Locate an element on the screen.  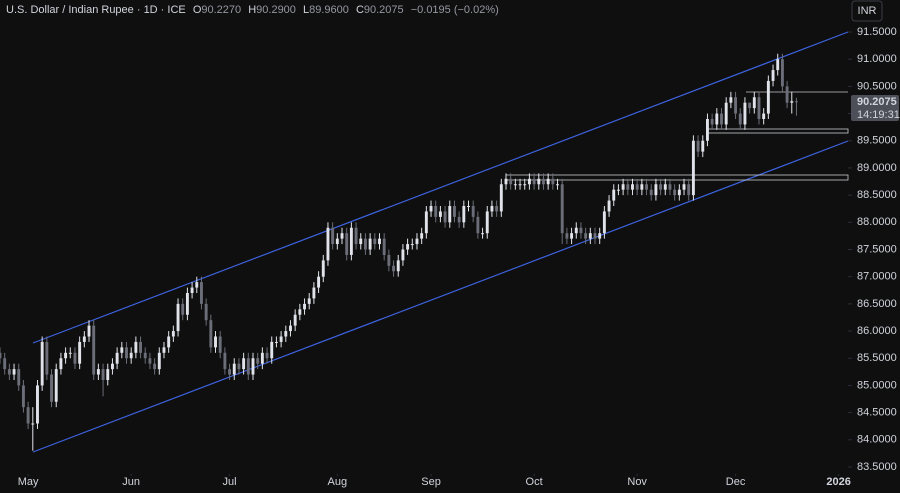
ohlc-key: O is located at coordinates (197, 10).